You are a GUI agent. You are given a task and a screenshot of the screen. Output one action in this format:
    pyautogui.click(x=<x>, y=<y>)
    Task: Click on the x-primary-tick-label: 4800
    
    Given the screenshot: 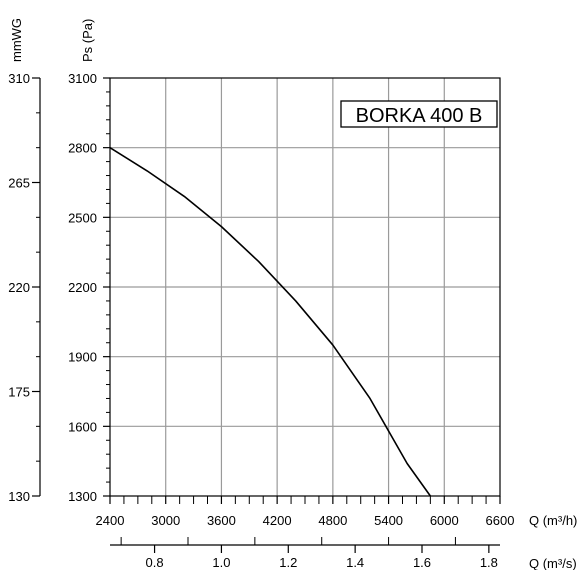 What is the action you would take?
    pyautogui.click(x=332, y=520)
    